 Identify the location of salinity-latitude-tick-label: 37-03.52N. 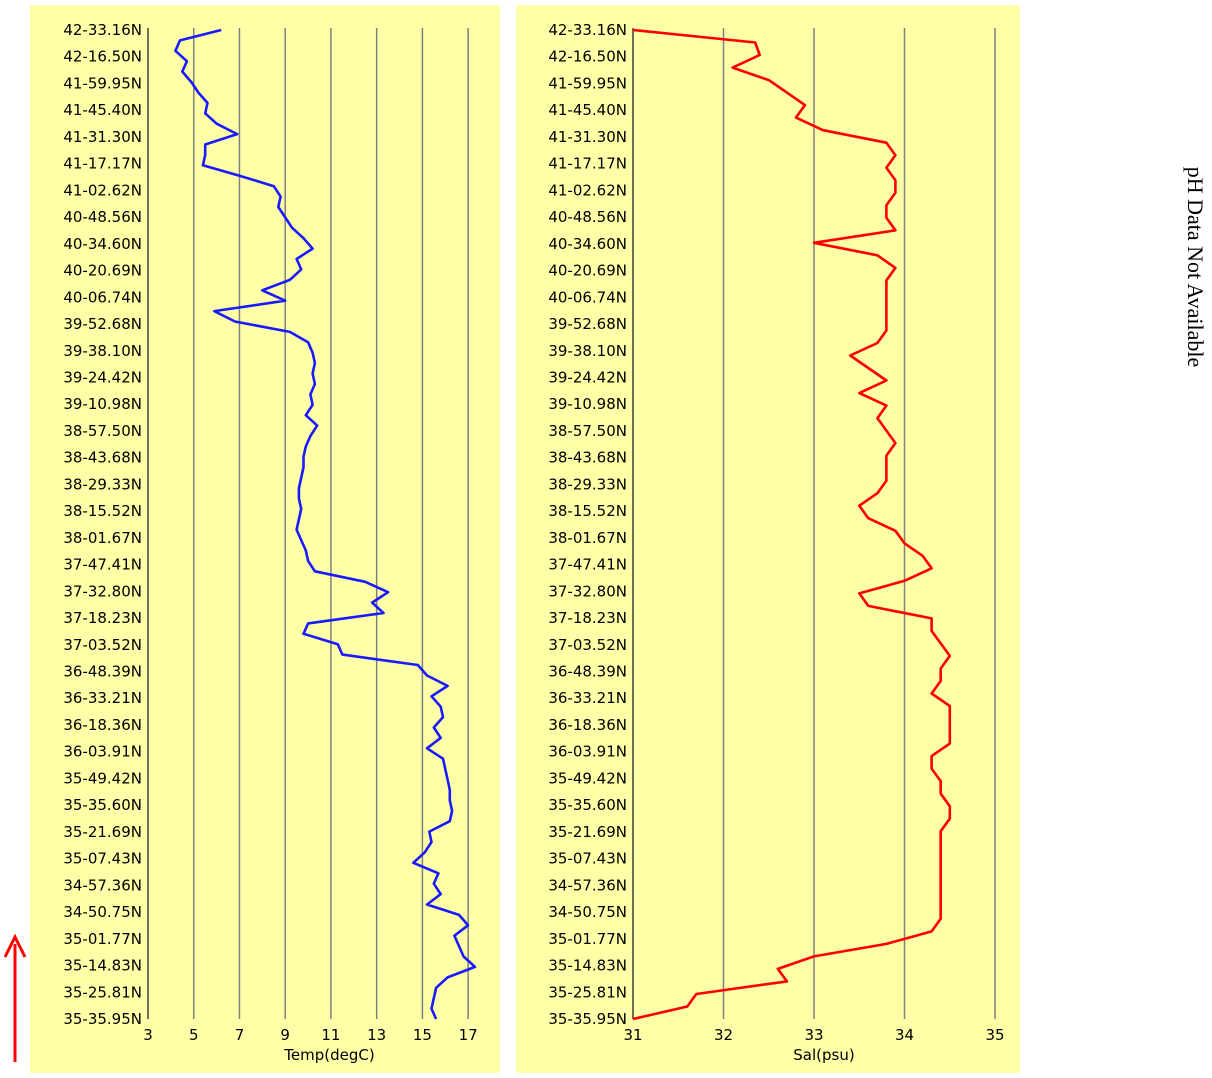
(587, 645).